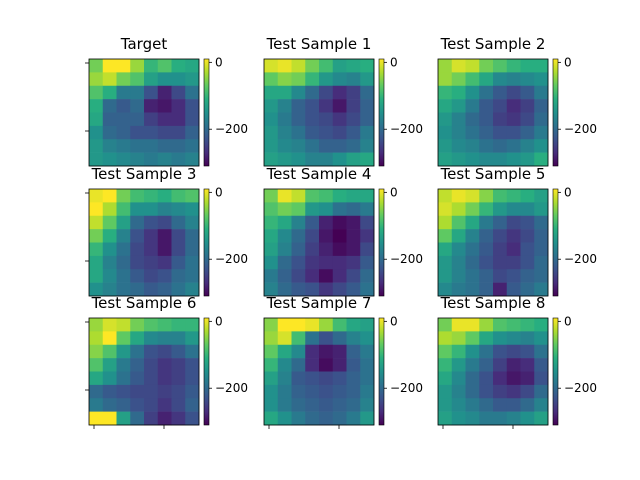  Describe the element at coordinates (166, 101) in the screenshot. I see `heatmap-panel: Target 0 −200` at that location.